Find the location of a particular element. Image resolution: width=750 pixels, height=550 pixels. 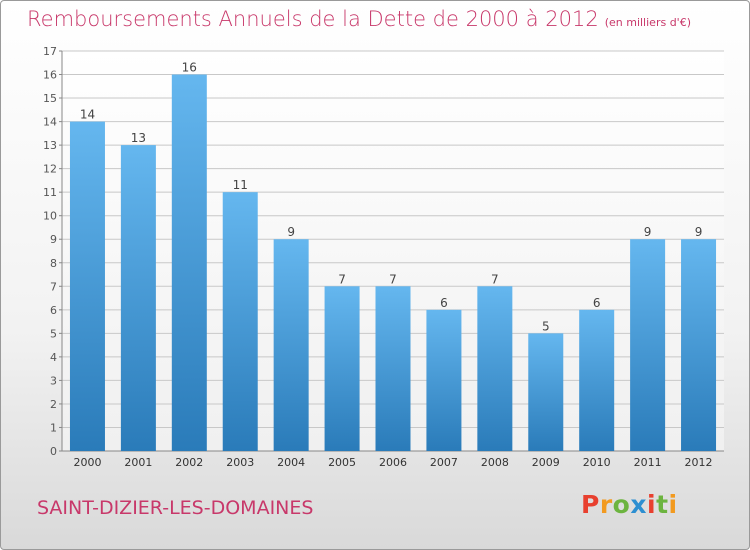

chart-unit: (en milliers d'€) is located at coordinates (647, 22).